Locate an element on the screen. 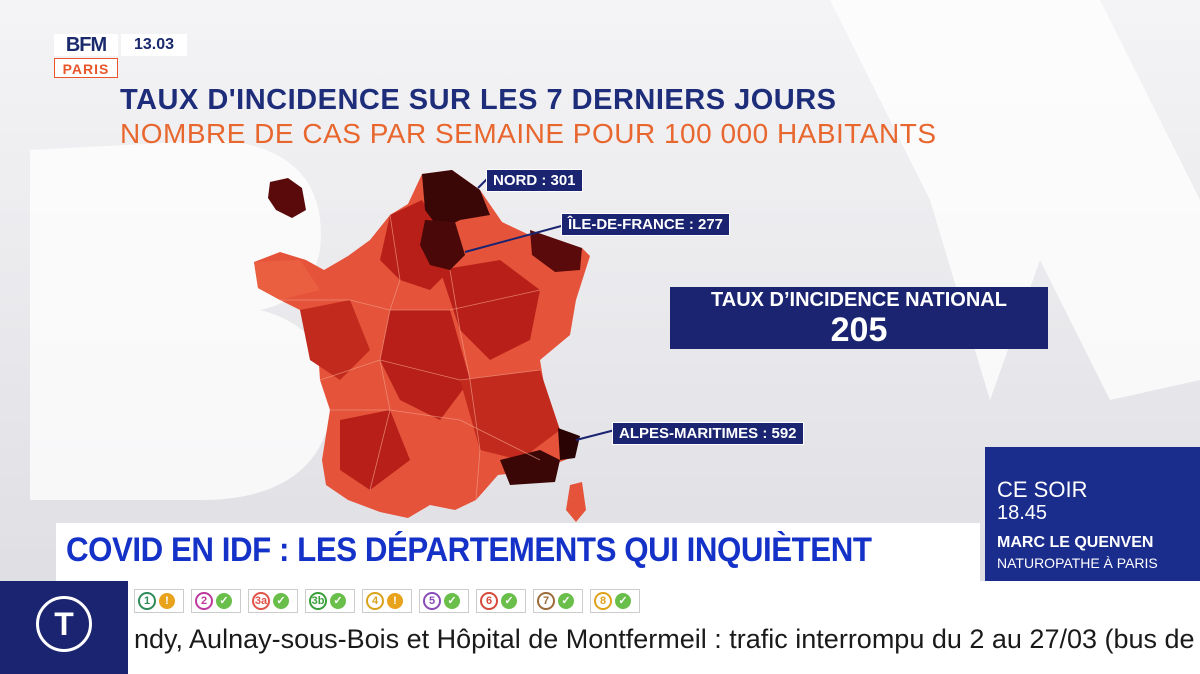  transit-line-number: 1 is located at coordinates (147, 601).